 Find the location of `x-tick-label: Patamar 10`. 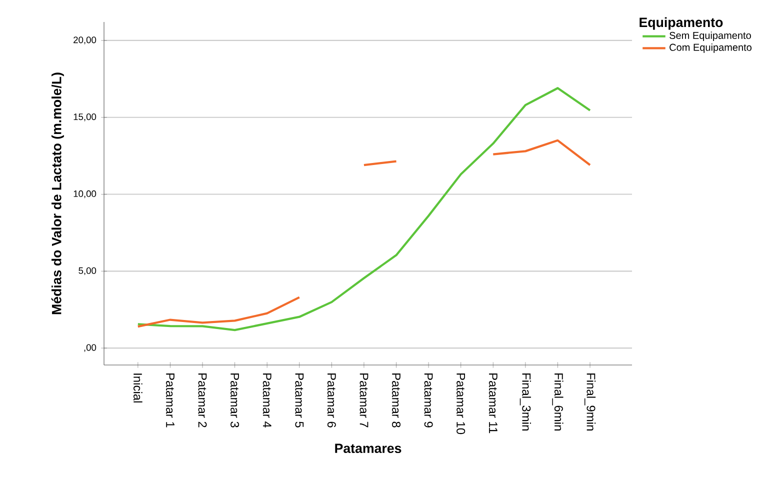

x-tick-label: Patamar 10 is located at coordinates (461, 404).